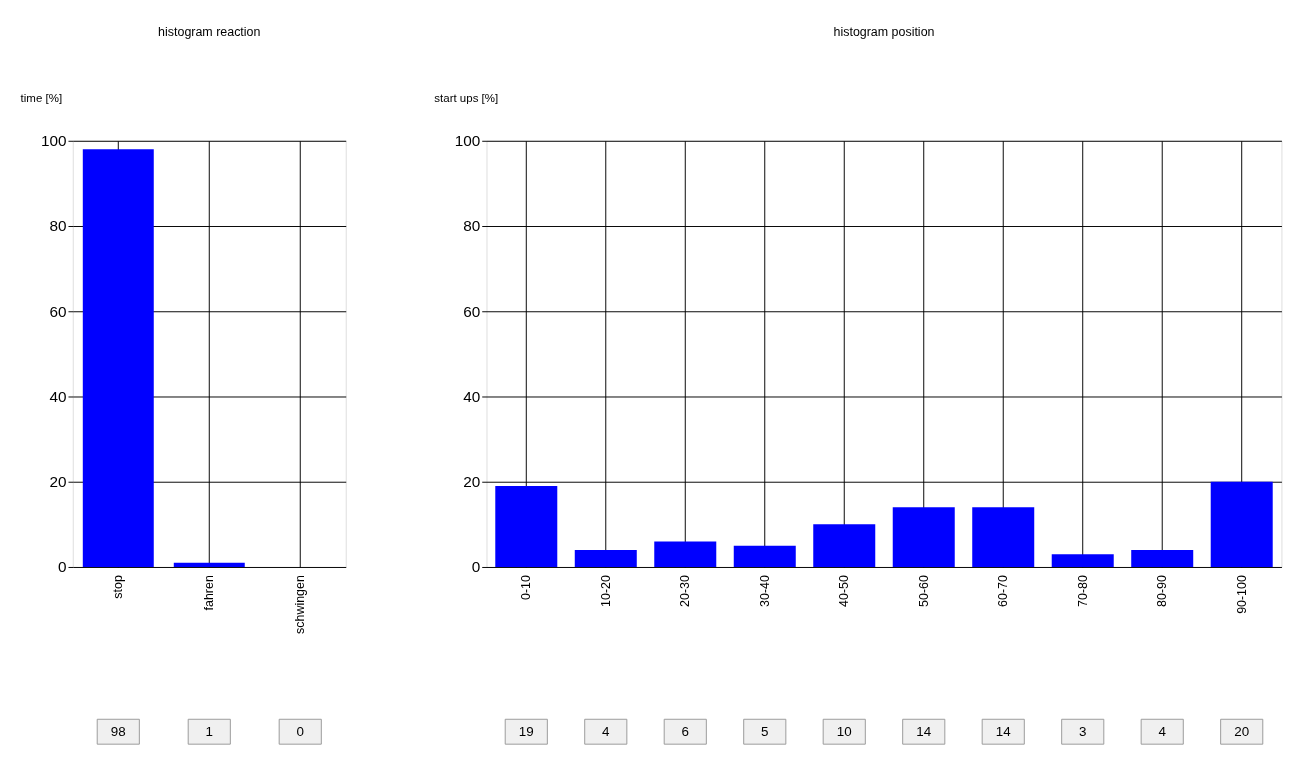 Image resolution: width=1292 pixels, height=758 pixels. I want to click on chart-title: histogram reaction, so click(209, 32).